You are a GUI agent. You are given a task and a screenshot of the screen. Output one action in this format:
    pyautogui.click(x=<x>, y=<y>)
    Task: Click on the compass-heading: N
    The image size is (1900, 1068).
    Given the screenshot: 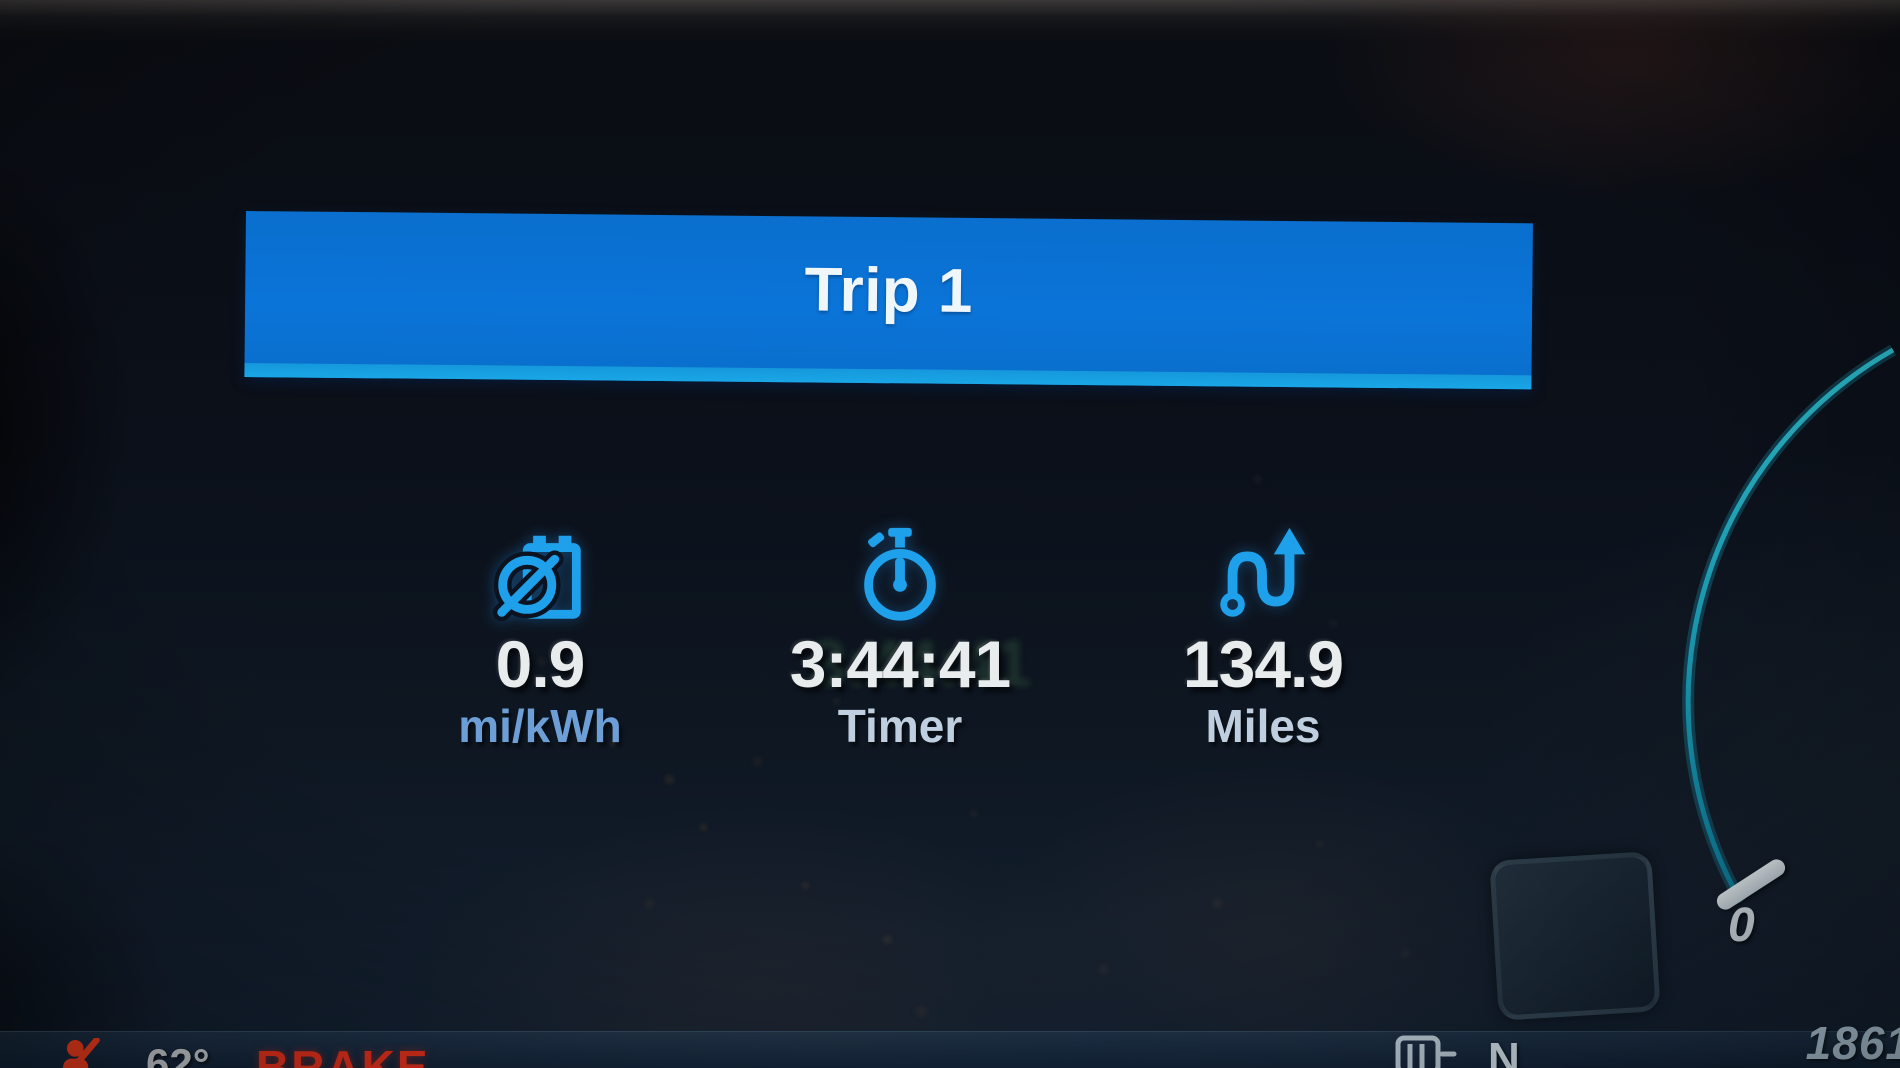 What is the action you would take?
    pyautogui.click(x=1504, y=1051)
    